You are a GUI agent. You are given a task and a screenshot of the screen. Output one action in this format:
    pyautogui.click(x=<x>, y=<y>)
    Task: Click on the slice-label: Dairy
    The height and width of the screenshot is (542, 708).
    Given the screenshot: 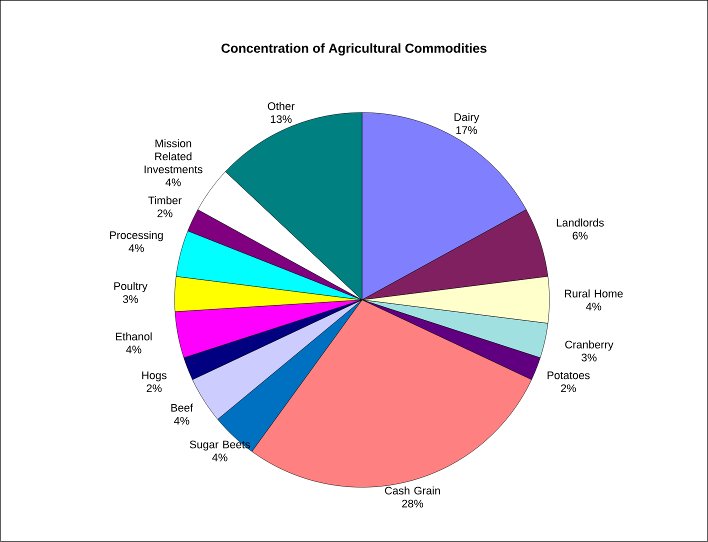 What is the action you would take?
    pyautogui.click(x=467, y=118)
    